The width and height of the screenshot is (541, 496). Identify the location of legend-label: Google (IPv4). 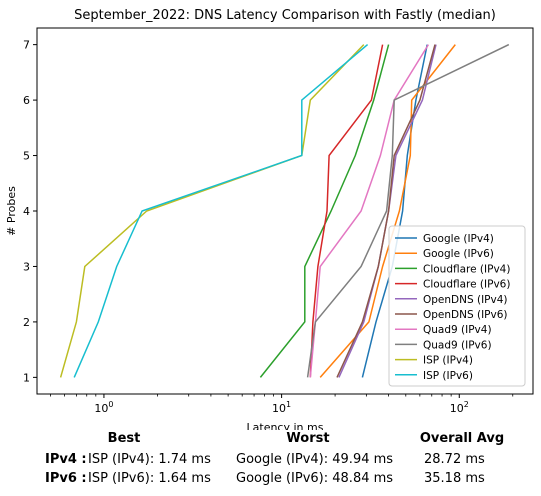
(458, 239).